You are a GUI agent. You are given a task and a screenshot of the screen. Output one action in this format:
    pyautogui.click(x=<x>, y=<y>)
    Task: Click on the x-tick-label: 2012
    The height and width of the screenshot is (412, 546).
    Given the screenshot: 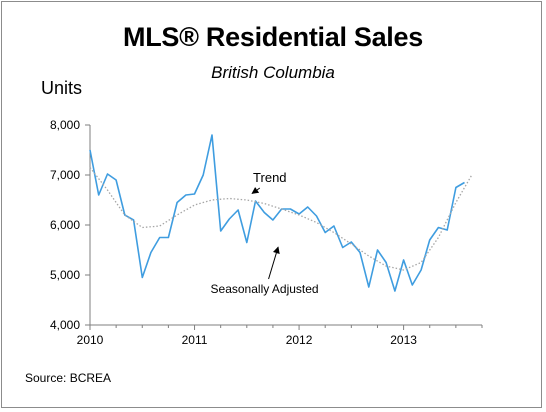 What is the action you would take?
    pyautogui.click(x=299, y=340)
    